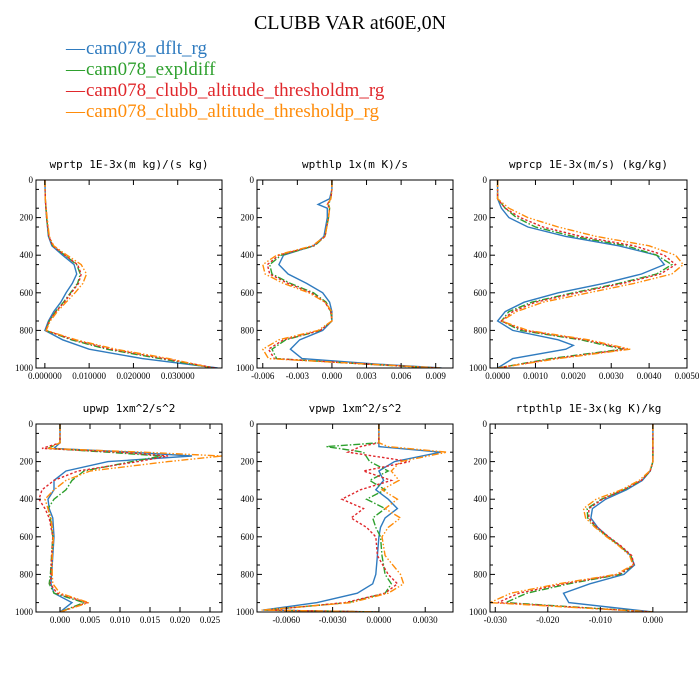  What do you see at coordinates (298, 376) in the screenshot?
I see `x-tick-label: -0.003` at bounding box center [298, 376].